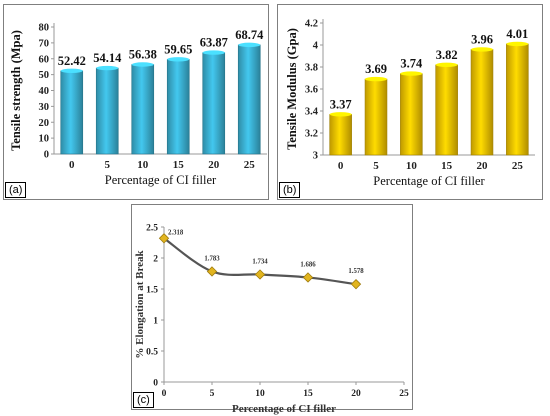 The height and width of the screenshot is (416, 550). Describe the element at coordinates (155, 260) in the screenshot. I see `y-tick-label: 2` at that location.